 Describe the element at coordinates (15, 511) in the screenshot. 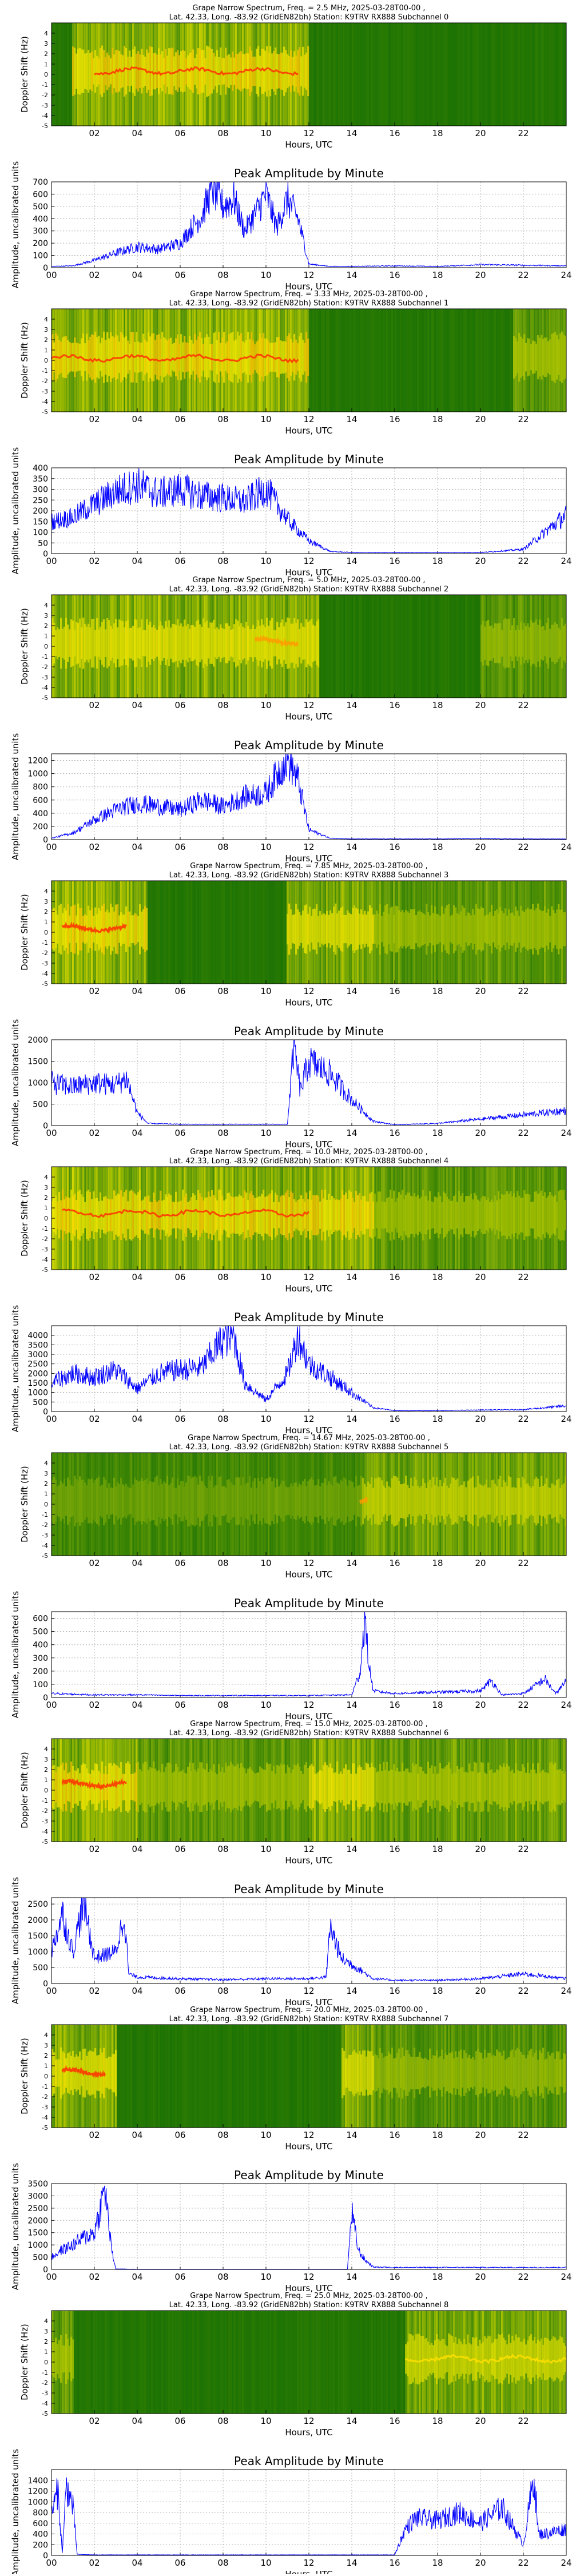

I see `y-axis-label: Amplitude, uncalibrated units` at that location.